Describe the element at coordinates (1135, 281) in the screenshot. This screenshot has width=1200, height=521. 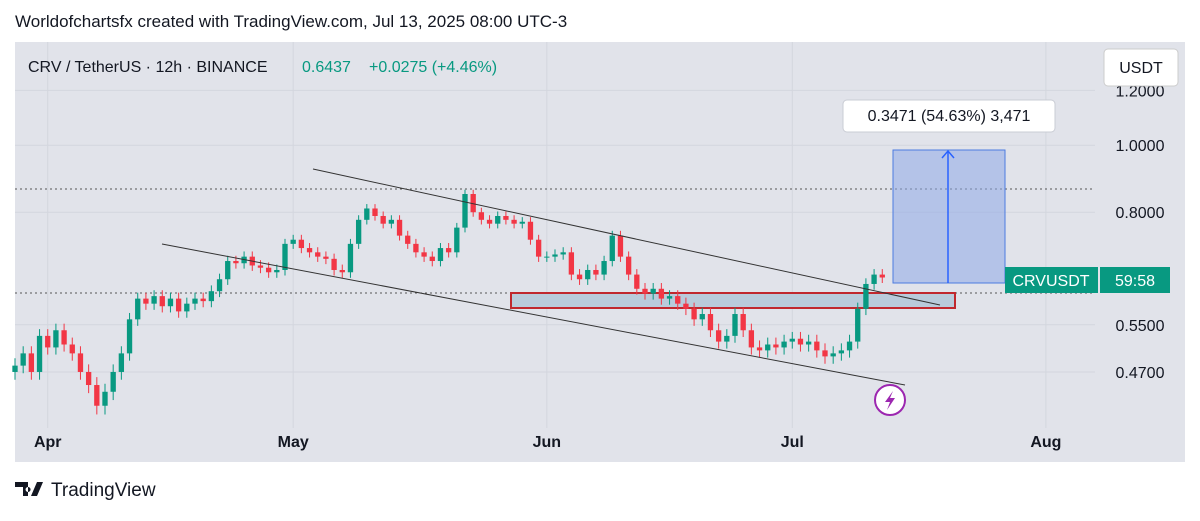
I see `badge-timer: 59:58` at that location.